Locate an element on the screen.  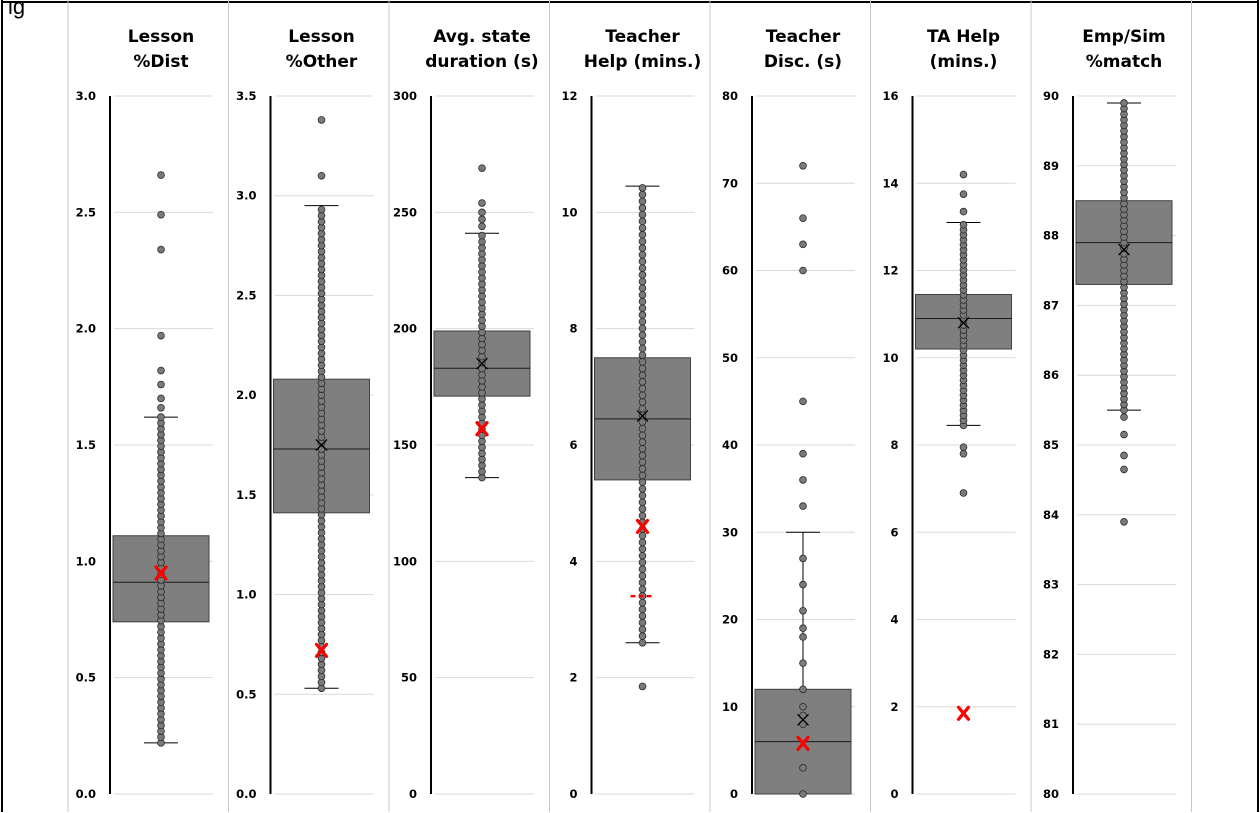
panel-title-line: (mins.) is located at coordinates (964, 62).